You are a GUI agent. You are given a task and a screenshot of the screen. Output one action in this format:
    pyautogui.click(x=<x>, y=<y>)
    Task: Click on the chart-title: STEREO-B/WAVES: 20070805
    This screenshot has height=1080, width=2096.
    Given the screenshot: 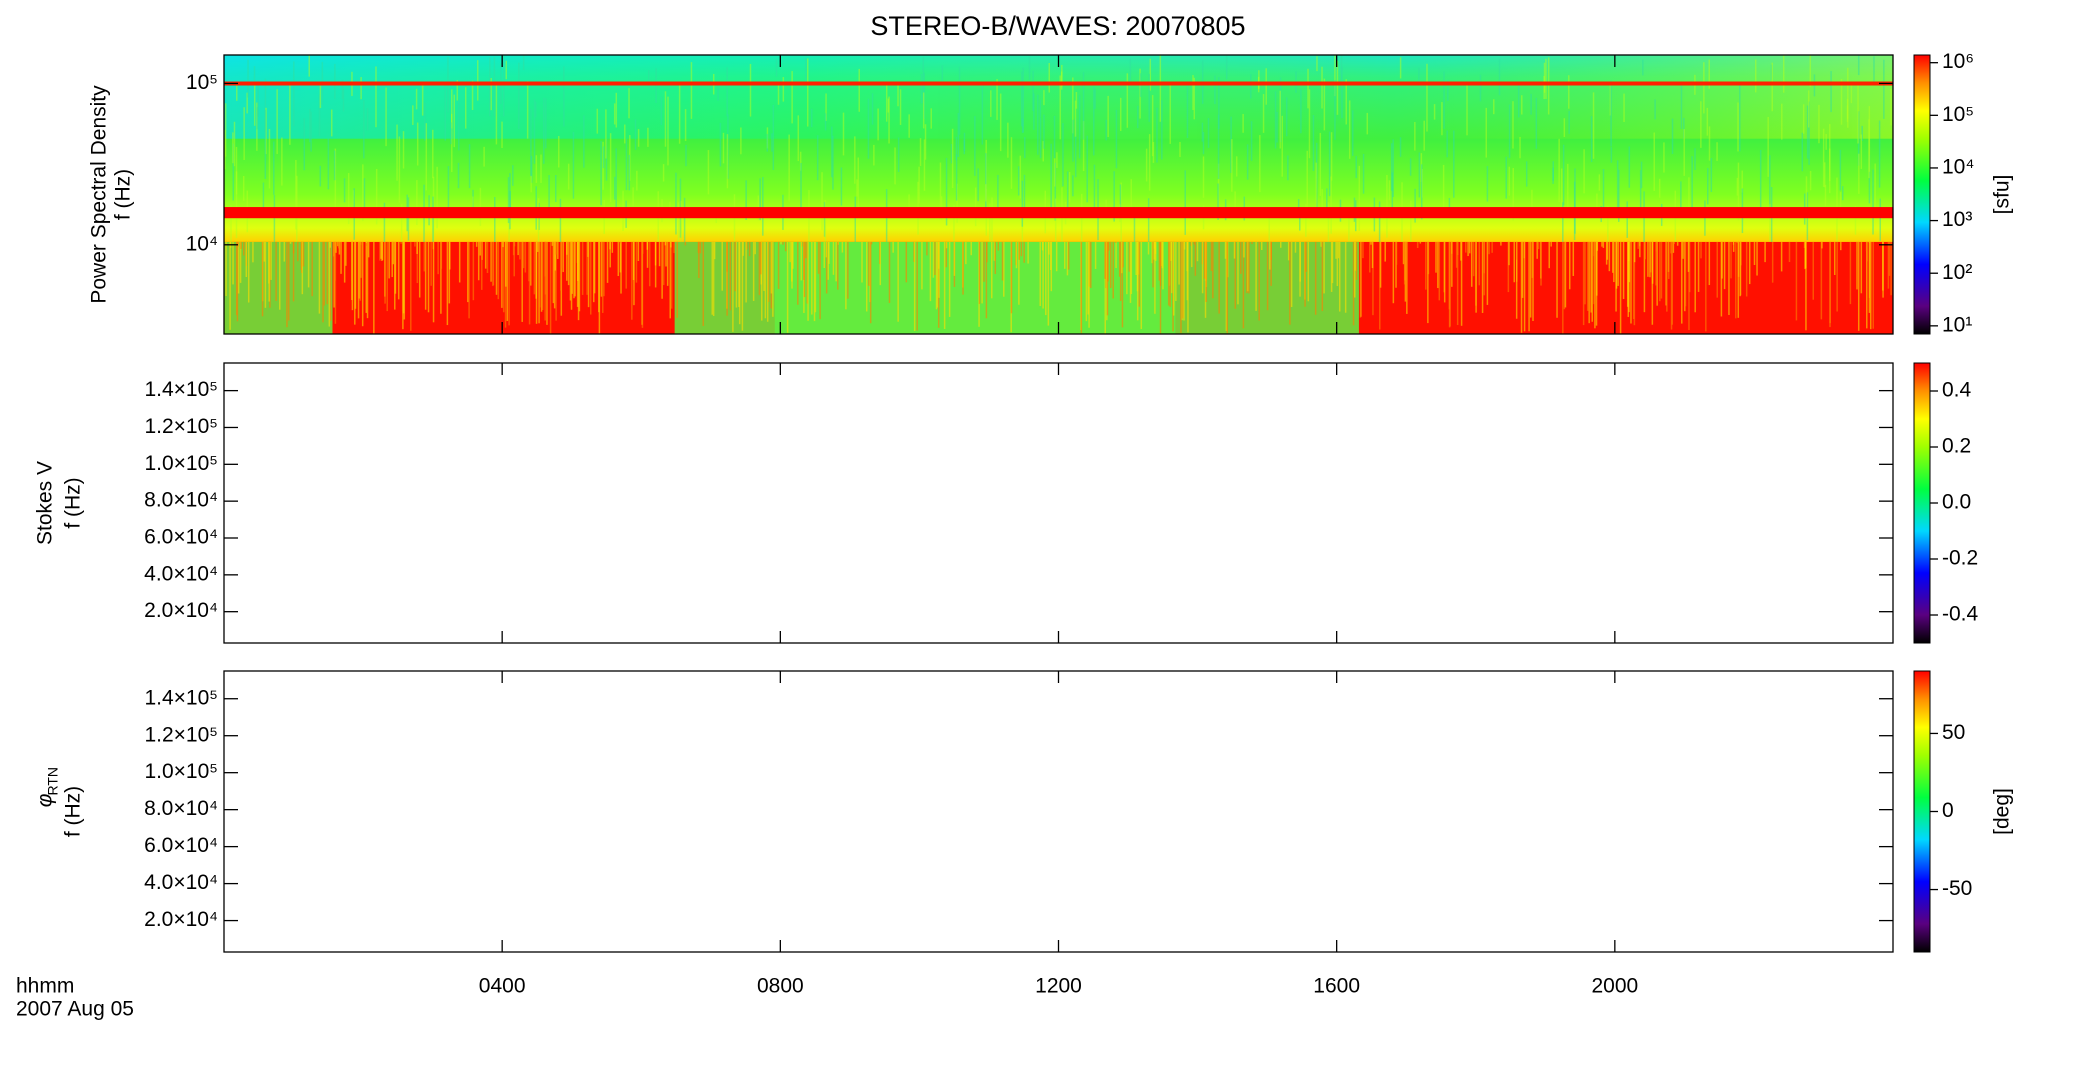 What is the action you would take?
    pyautogui.click(x=1057, y=26)
    